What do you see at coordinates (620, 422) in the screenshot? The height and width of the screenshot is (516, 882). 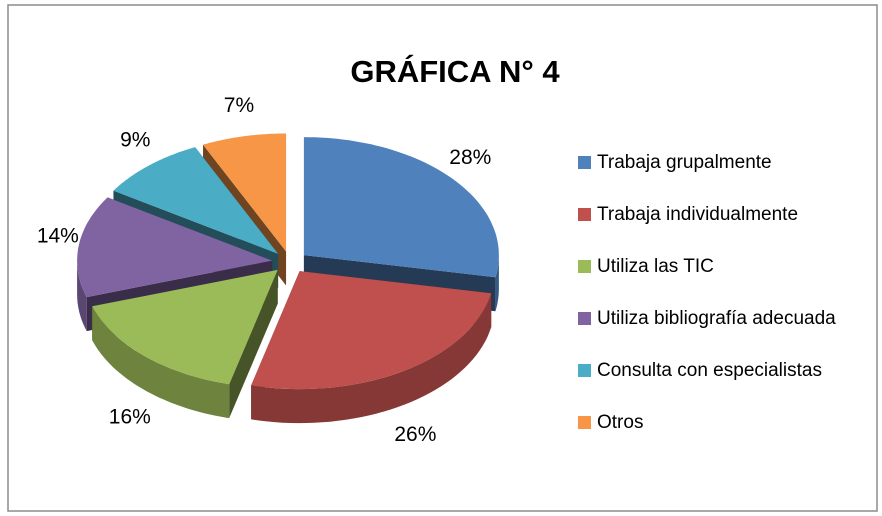 I see `legend-label: Otros` at bounding box center [620, 422].